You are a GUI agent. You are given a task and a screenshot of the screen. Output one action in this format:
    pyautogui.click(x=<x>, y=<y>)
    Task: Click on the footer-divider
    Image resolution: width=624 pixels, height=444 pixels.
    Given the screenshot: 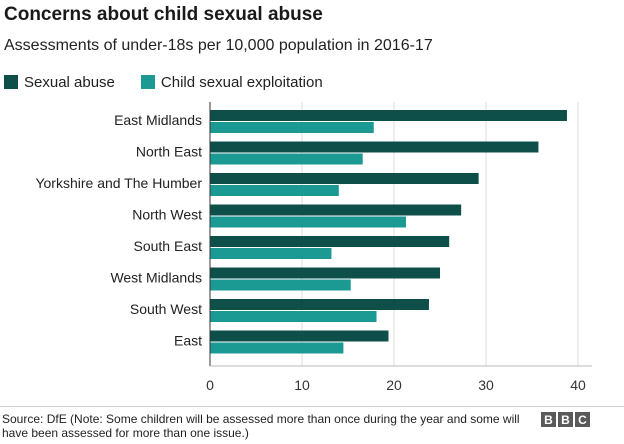 What is the action you would take?
    pyautogui.click(x=312, y=406)
    